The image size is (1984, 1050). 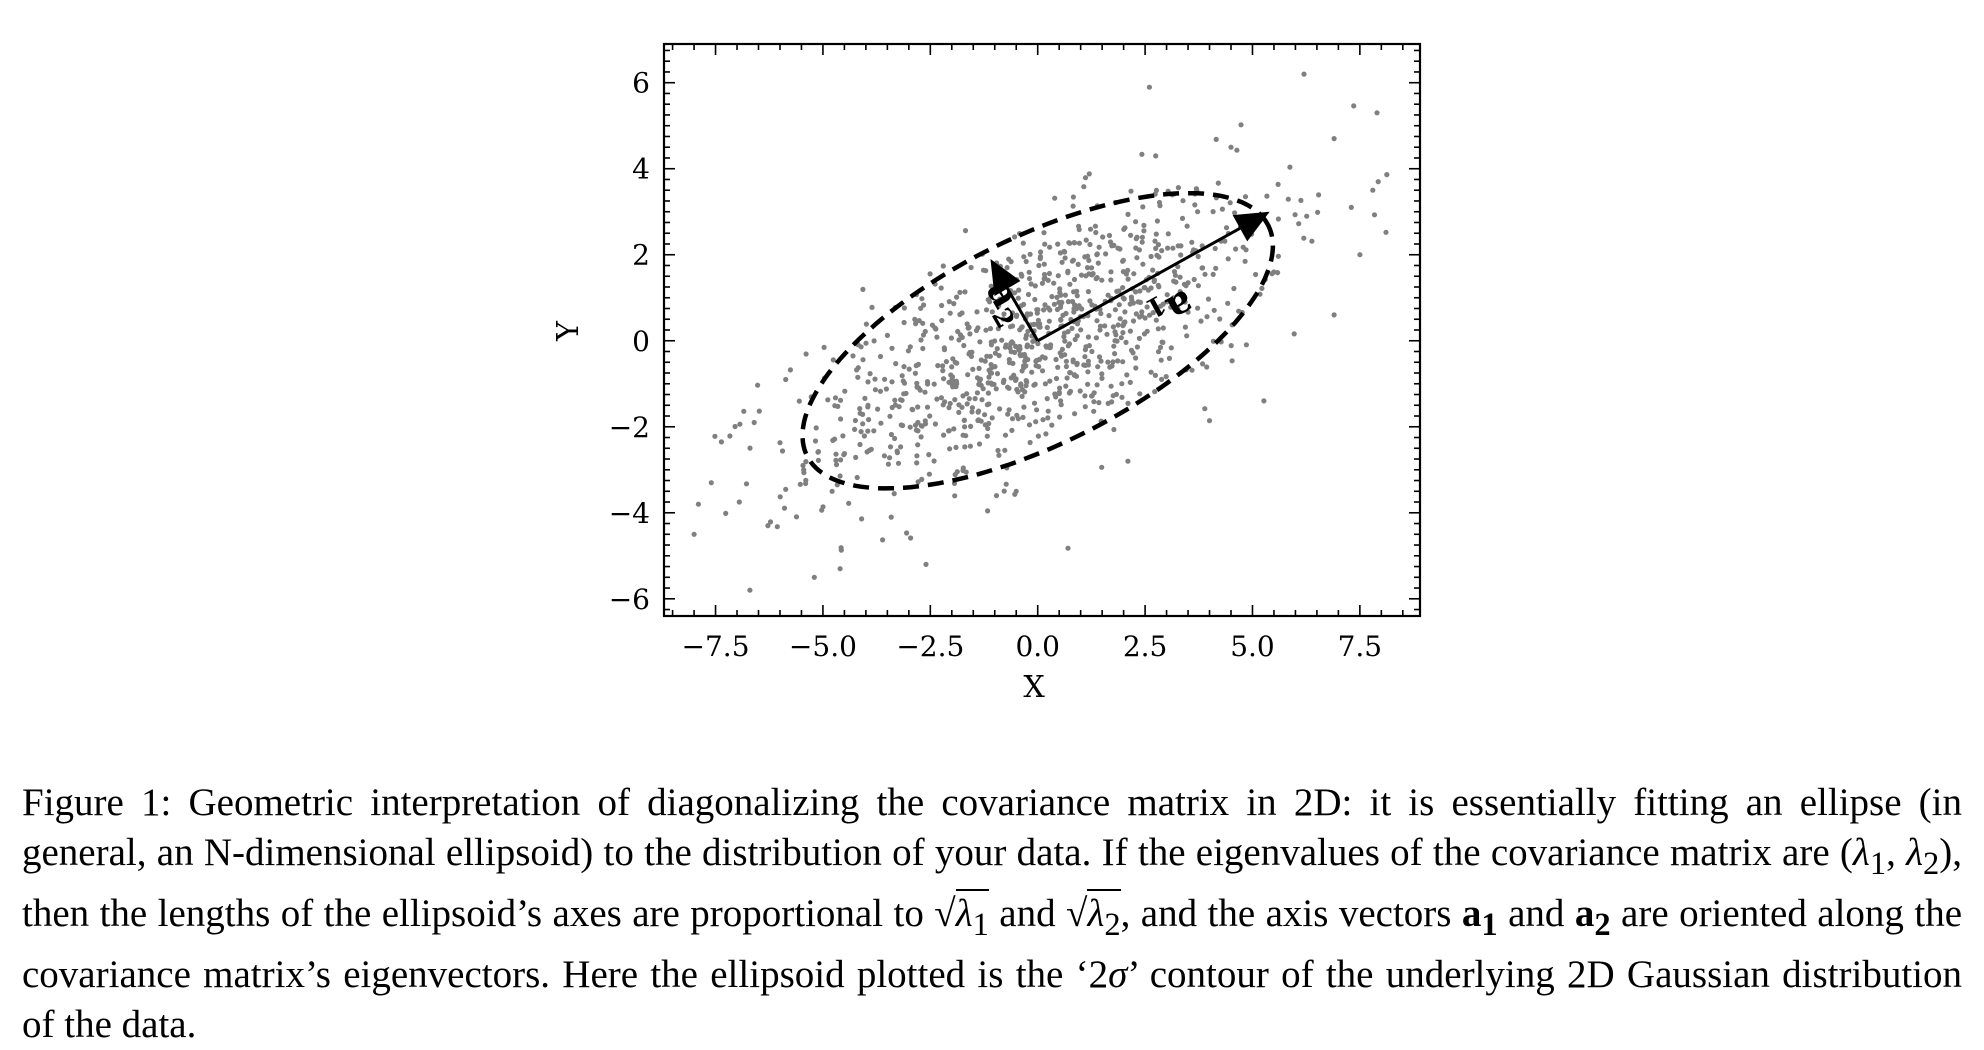 What do you see at coordinates (629, 427) in the screenshot?
I see `y-tick-label: −2` at bounding box center [629, 427].